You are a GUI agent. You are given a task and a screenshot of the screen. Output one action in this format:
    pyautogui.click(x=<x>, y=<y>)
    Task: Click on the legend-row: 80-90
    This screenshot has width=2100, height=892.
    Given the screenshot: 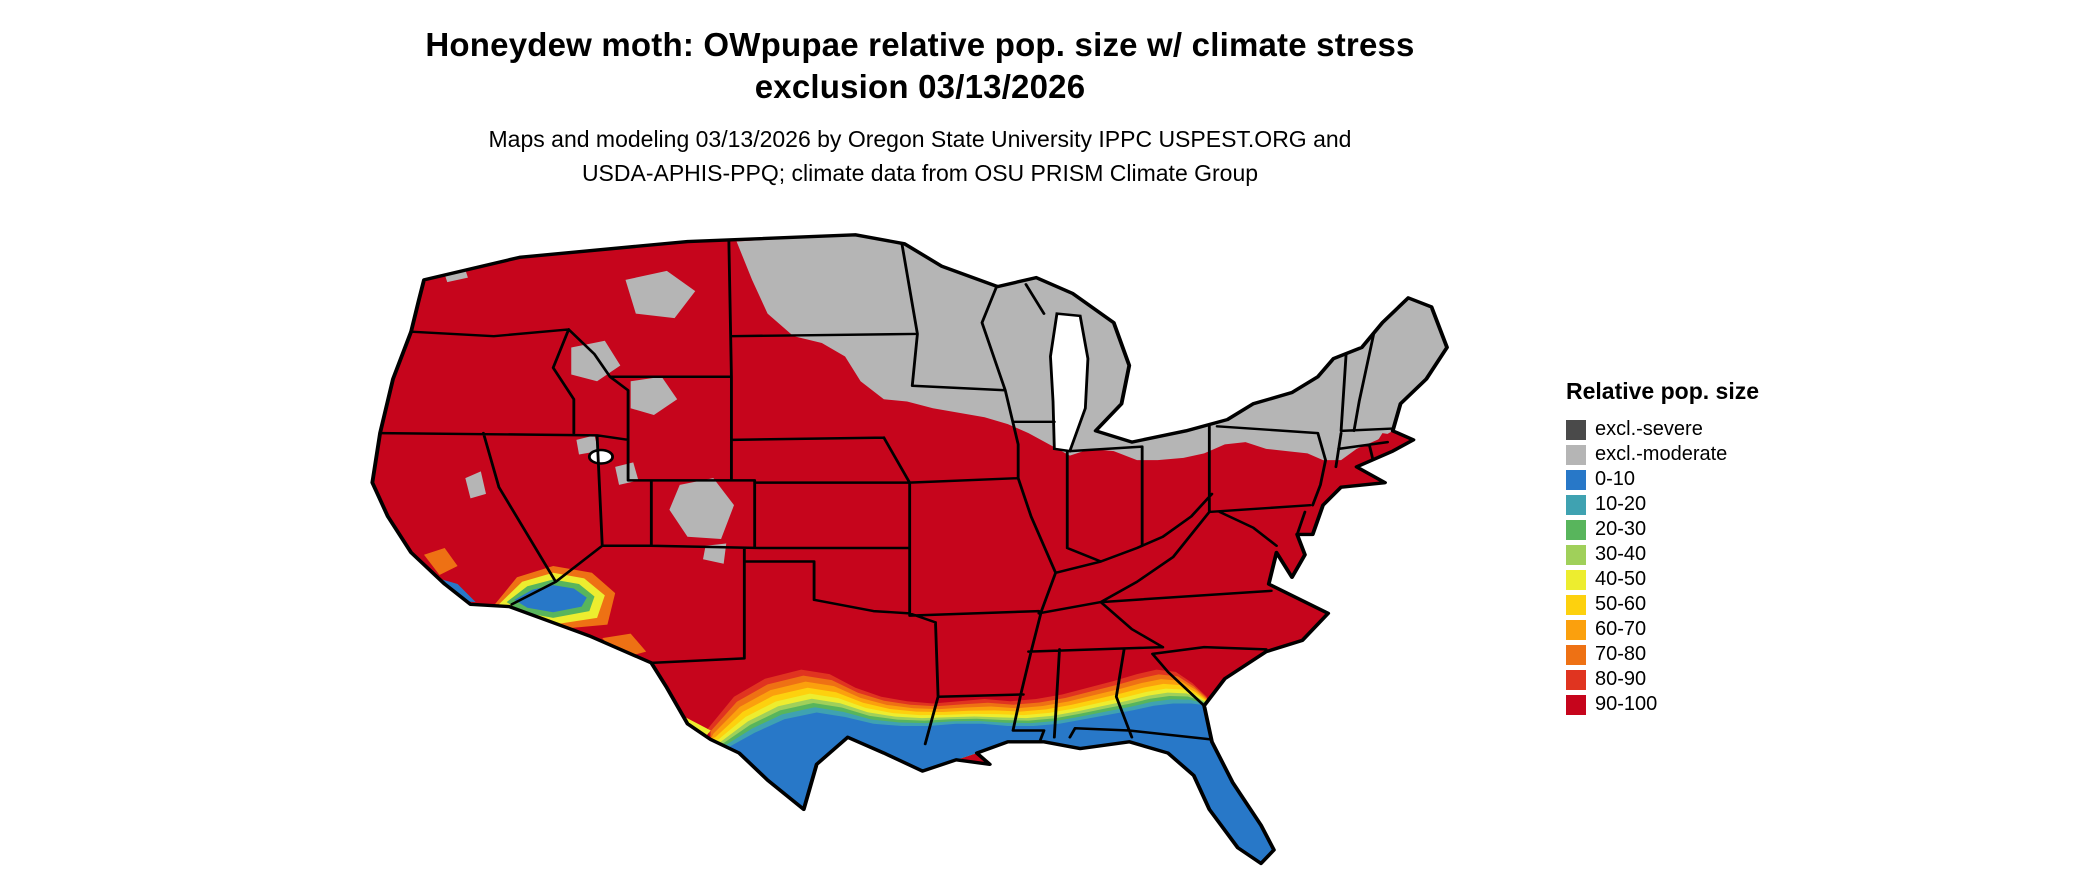 What is the action you would take?
    pyautogui.click(x=1691, y=679)
    